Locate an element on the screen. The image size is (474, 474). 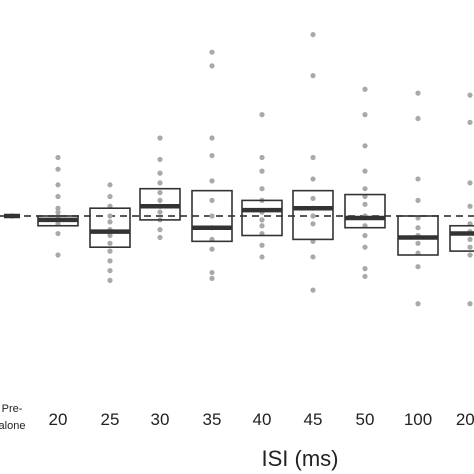
x-axis-title: ISI (ms) is located at coordinates (300, 458).